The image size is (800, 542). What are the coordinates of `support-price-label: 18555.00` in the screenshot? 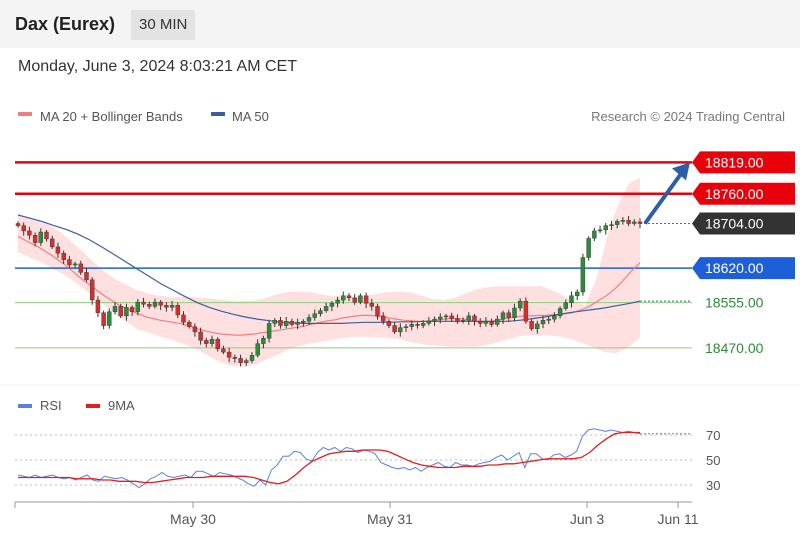 It's located at (734, 303).